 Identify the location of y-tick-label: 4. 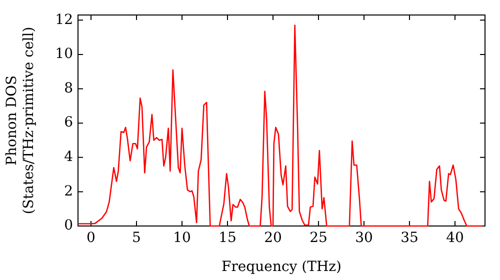
(69, 157).